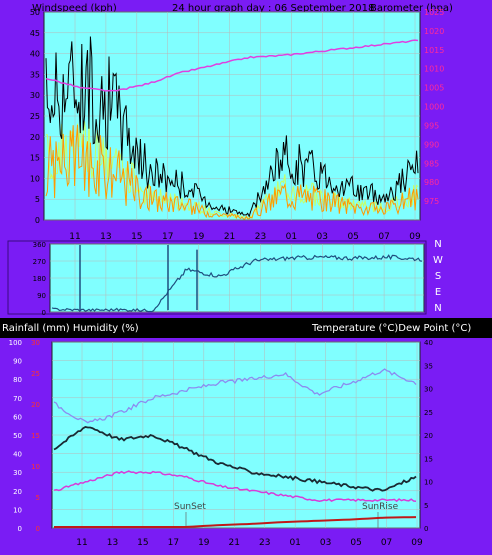 The image size is (492, 555). What do you see at coordinates (37, 199) in the screenshot?
I see `wind-tick-label: 5` at bounding box center [37, 199].